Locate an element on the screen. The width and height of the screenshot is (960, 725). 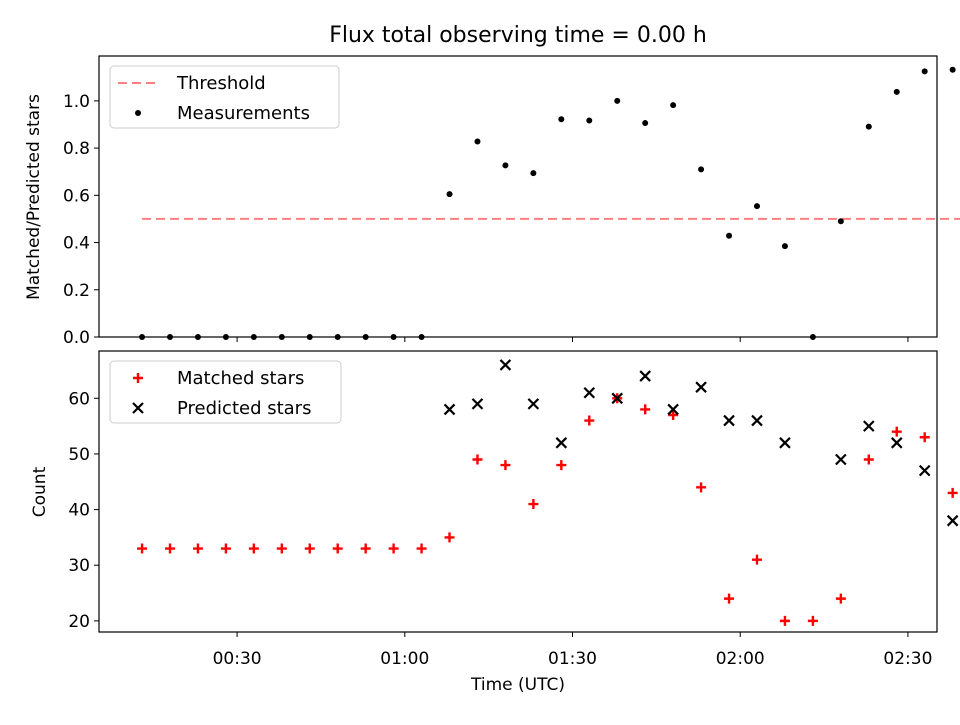
x-tick-label: 02:00 is located at coordinates (740, 659).